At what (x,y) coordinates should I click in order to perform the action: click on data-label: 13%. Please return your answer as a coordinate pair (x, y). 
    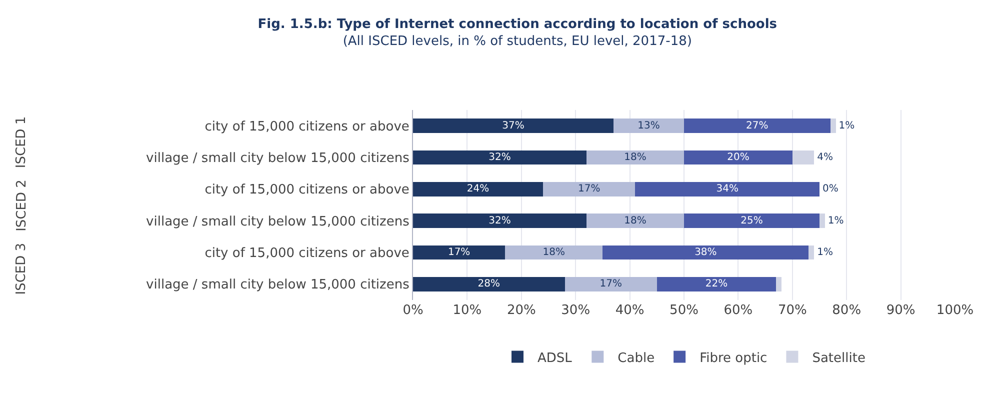
    Looking at the image, I should click on (649, 126).